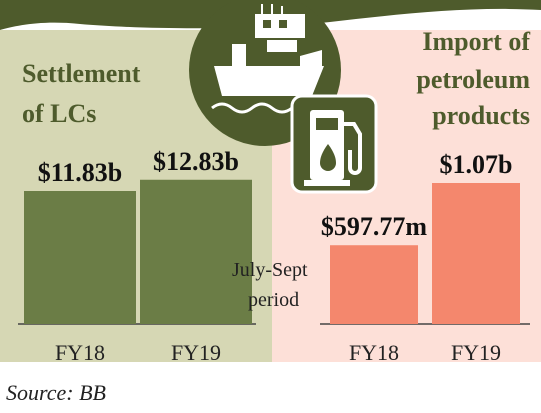 The width and height of the screenshot is (541, 413). What do you see at coordinates (59, 113) in the screenshot?
I see `left-title-line2: of LCs` at bounding box center [59, 113].